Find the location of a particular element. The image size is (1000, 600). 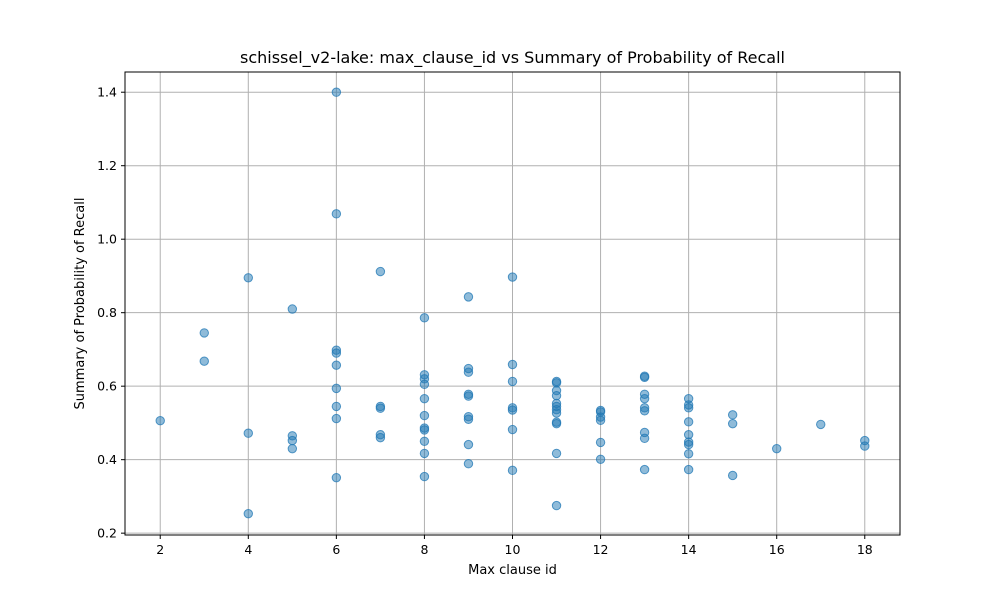

x-axis-ticks: 2 4 6 8 10 12 14 16 18 is located at coordinates (514, 546).